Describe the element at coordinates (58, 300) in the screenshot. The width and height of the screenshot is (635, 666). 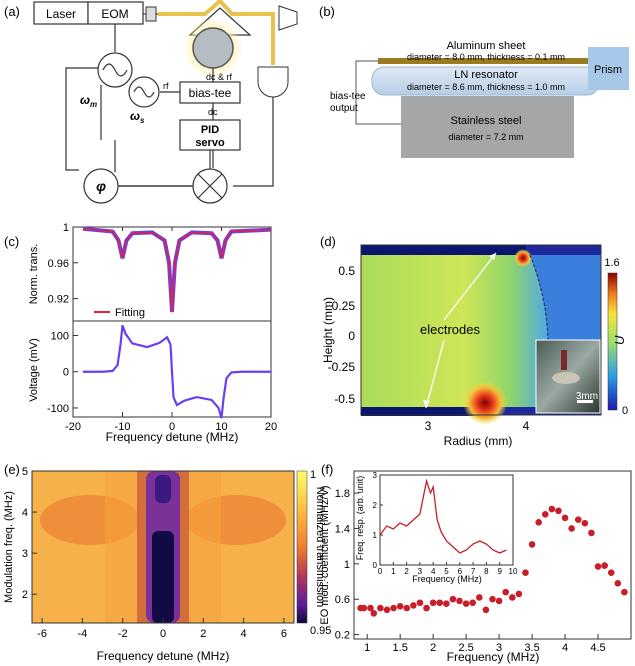
I see `c-top-ytick-label: 0.92` at that location.